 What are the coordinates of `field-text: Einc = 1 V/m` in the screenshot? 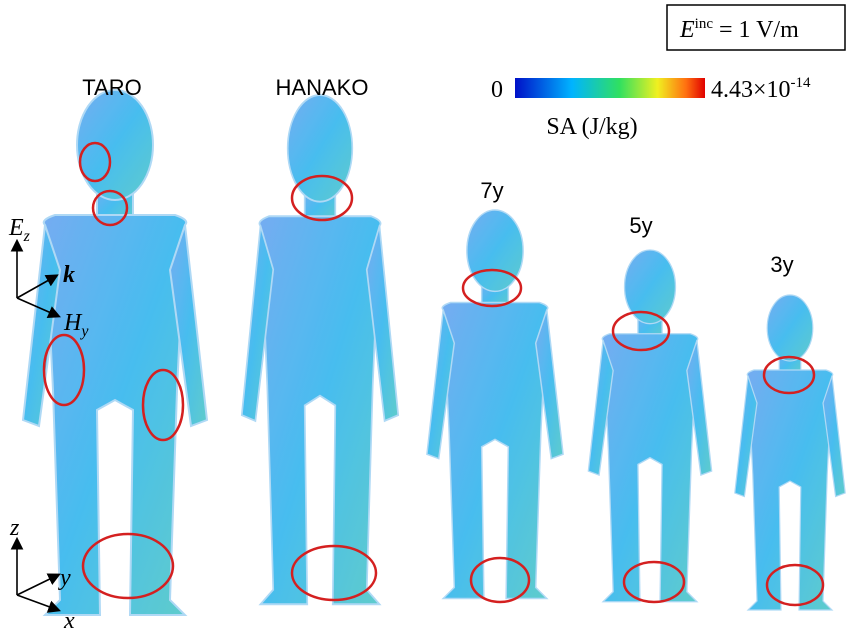 It's located at (739, 29).